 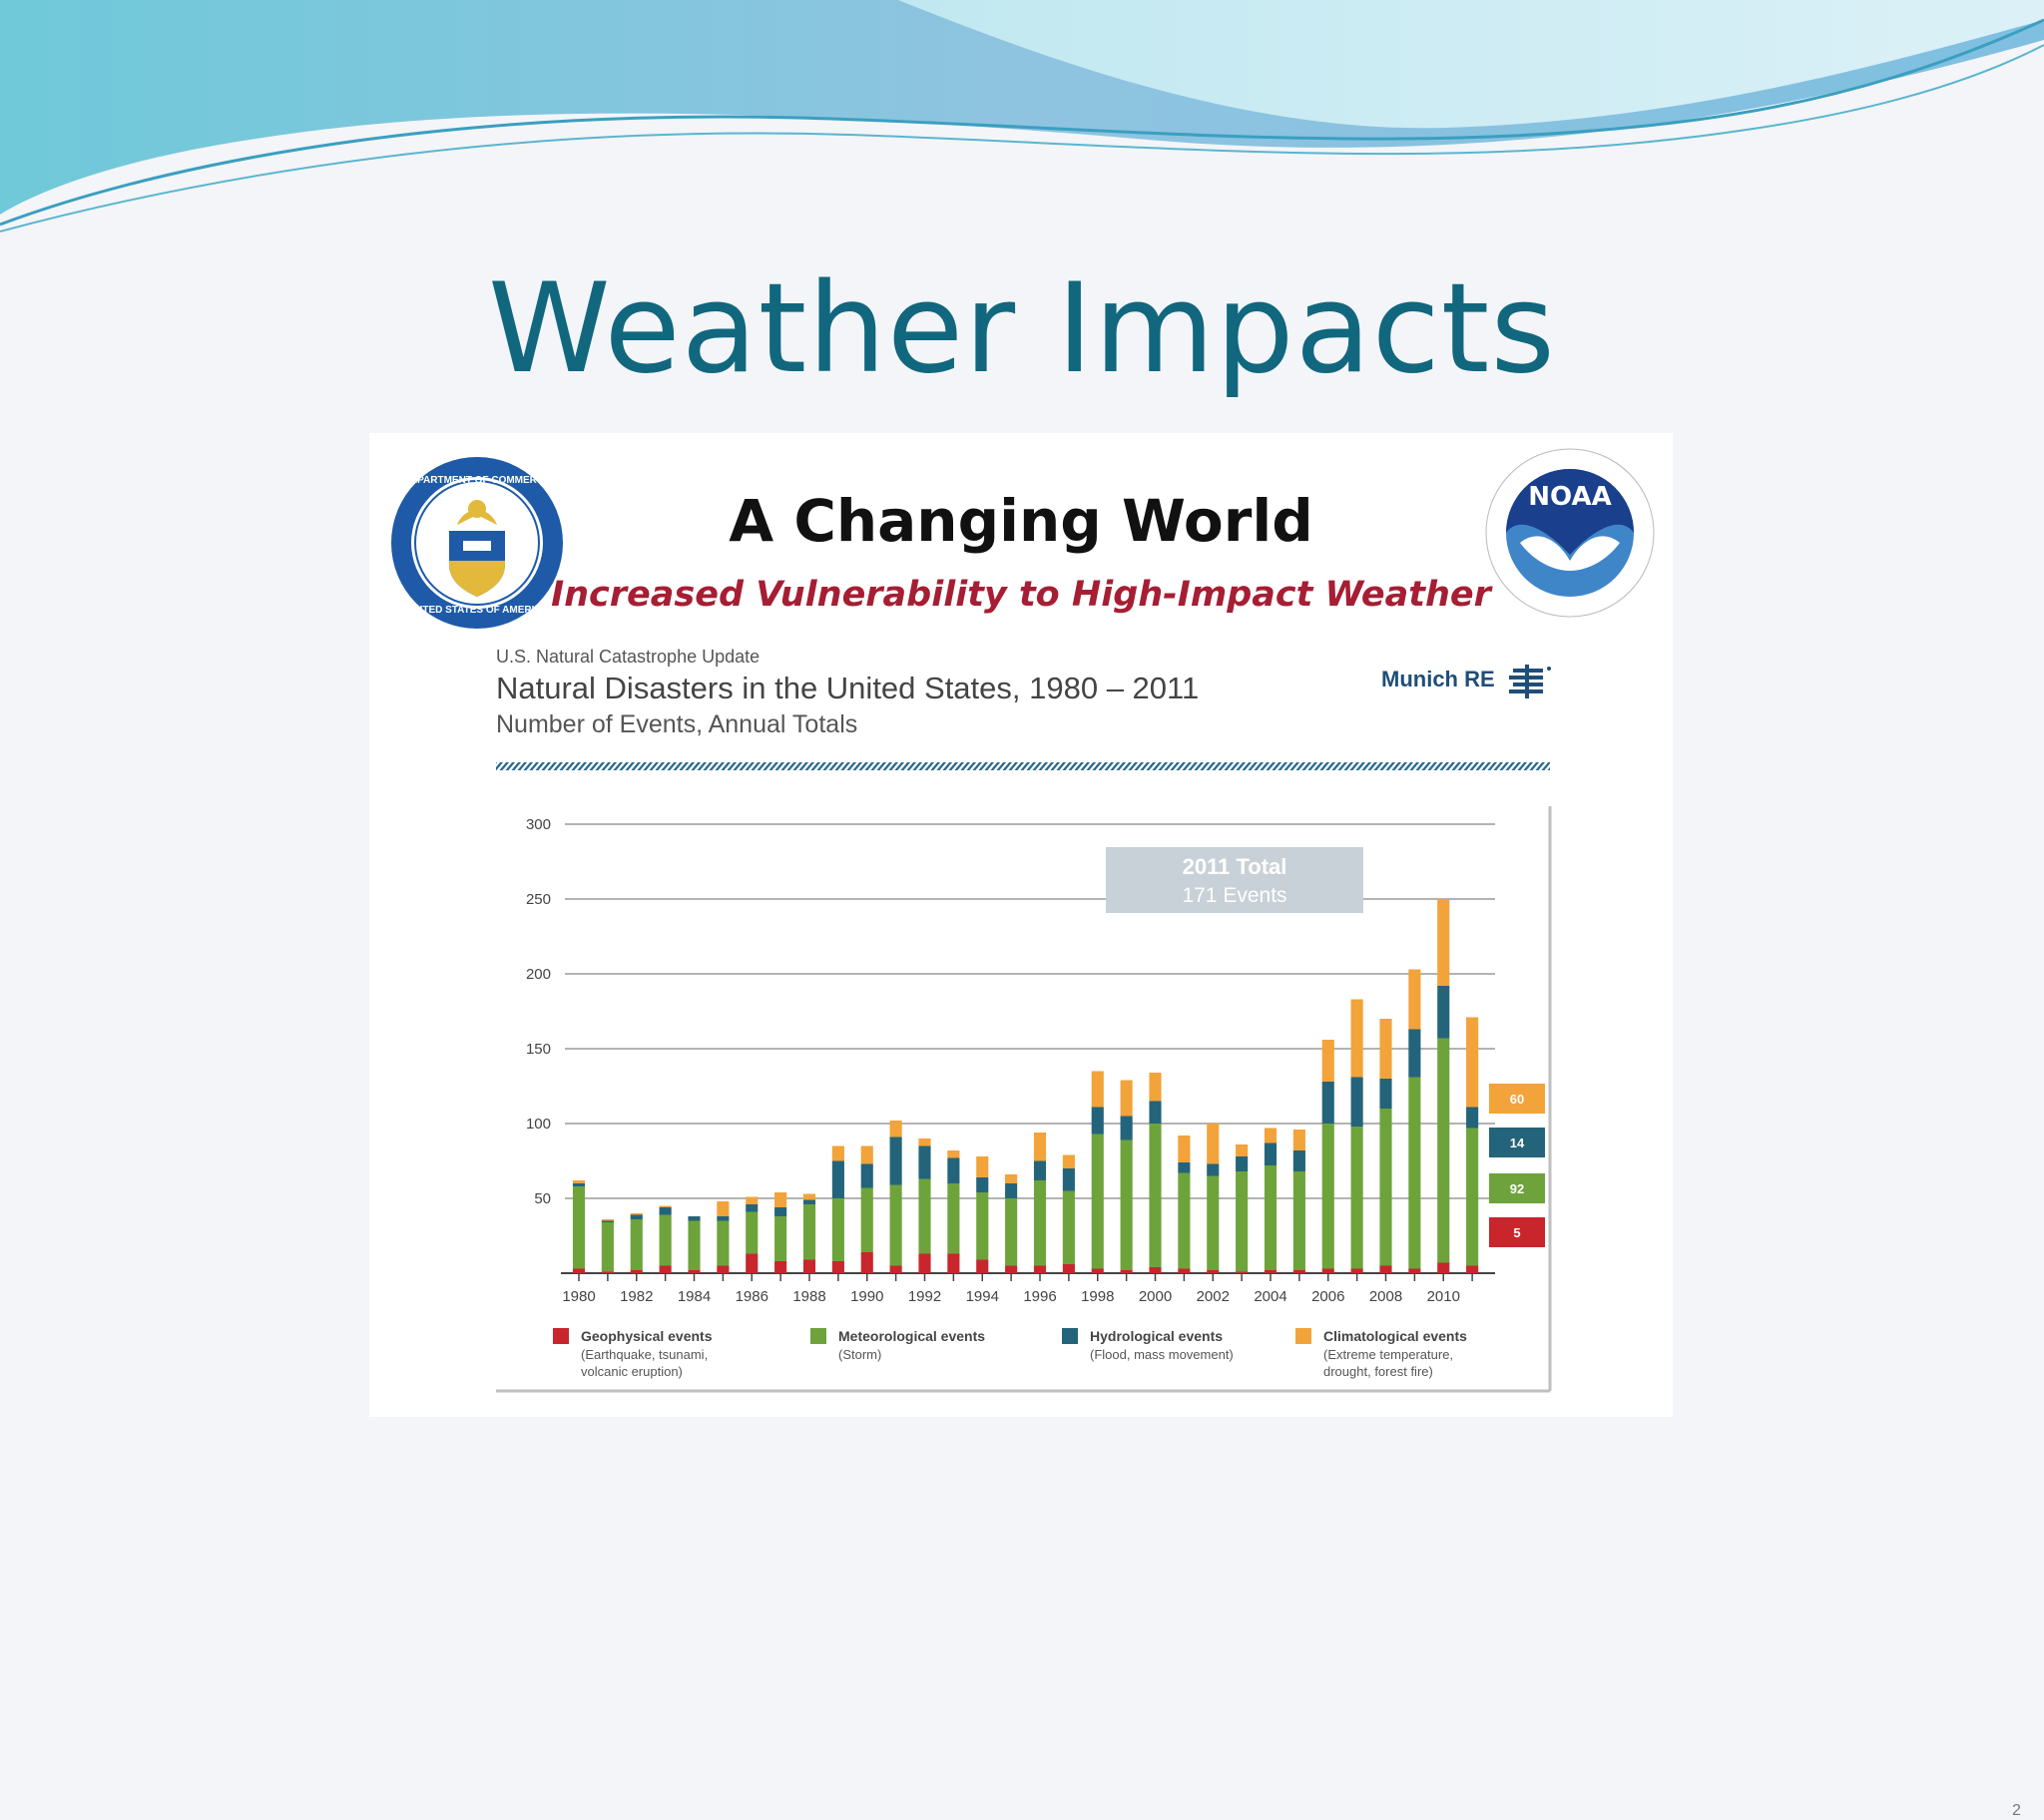 I want to click on x-tick-label: 1982, so click(x=636, y=1296).